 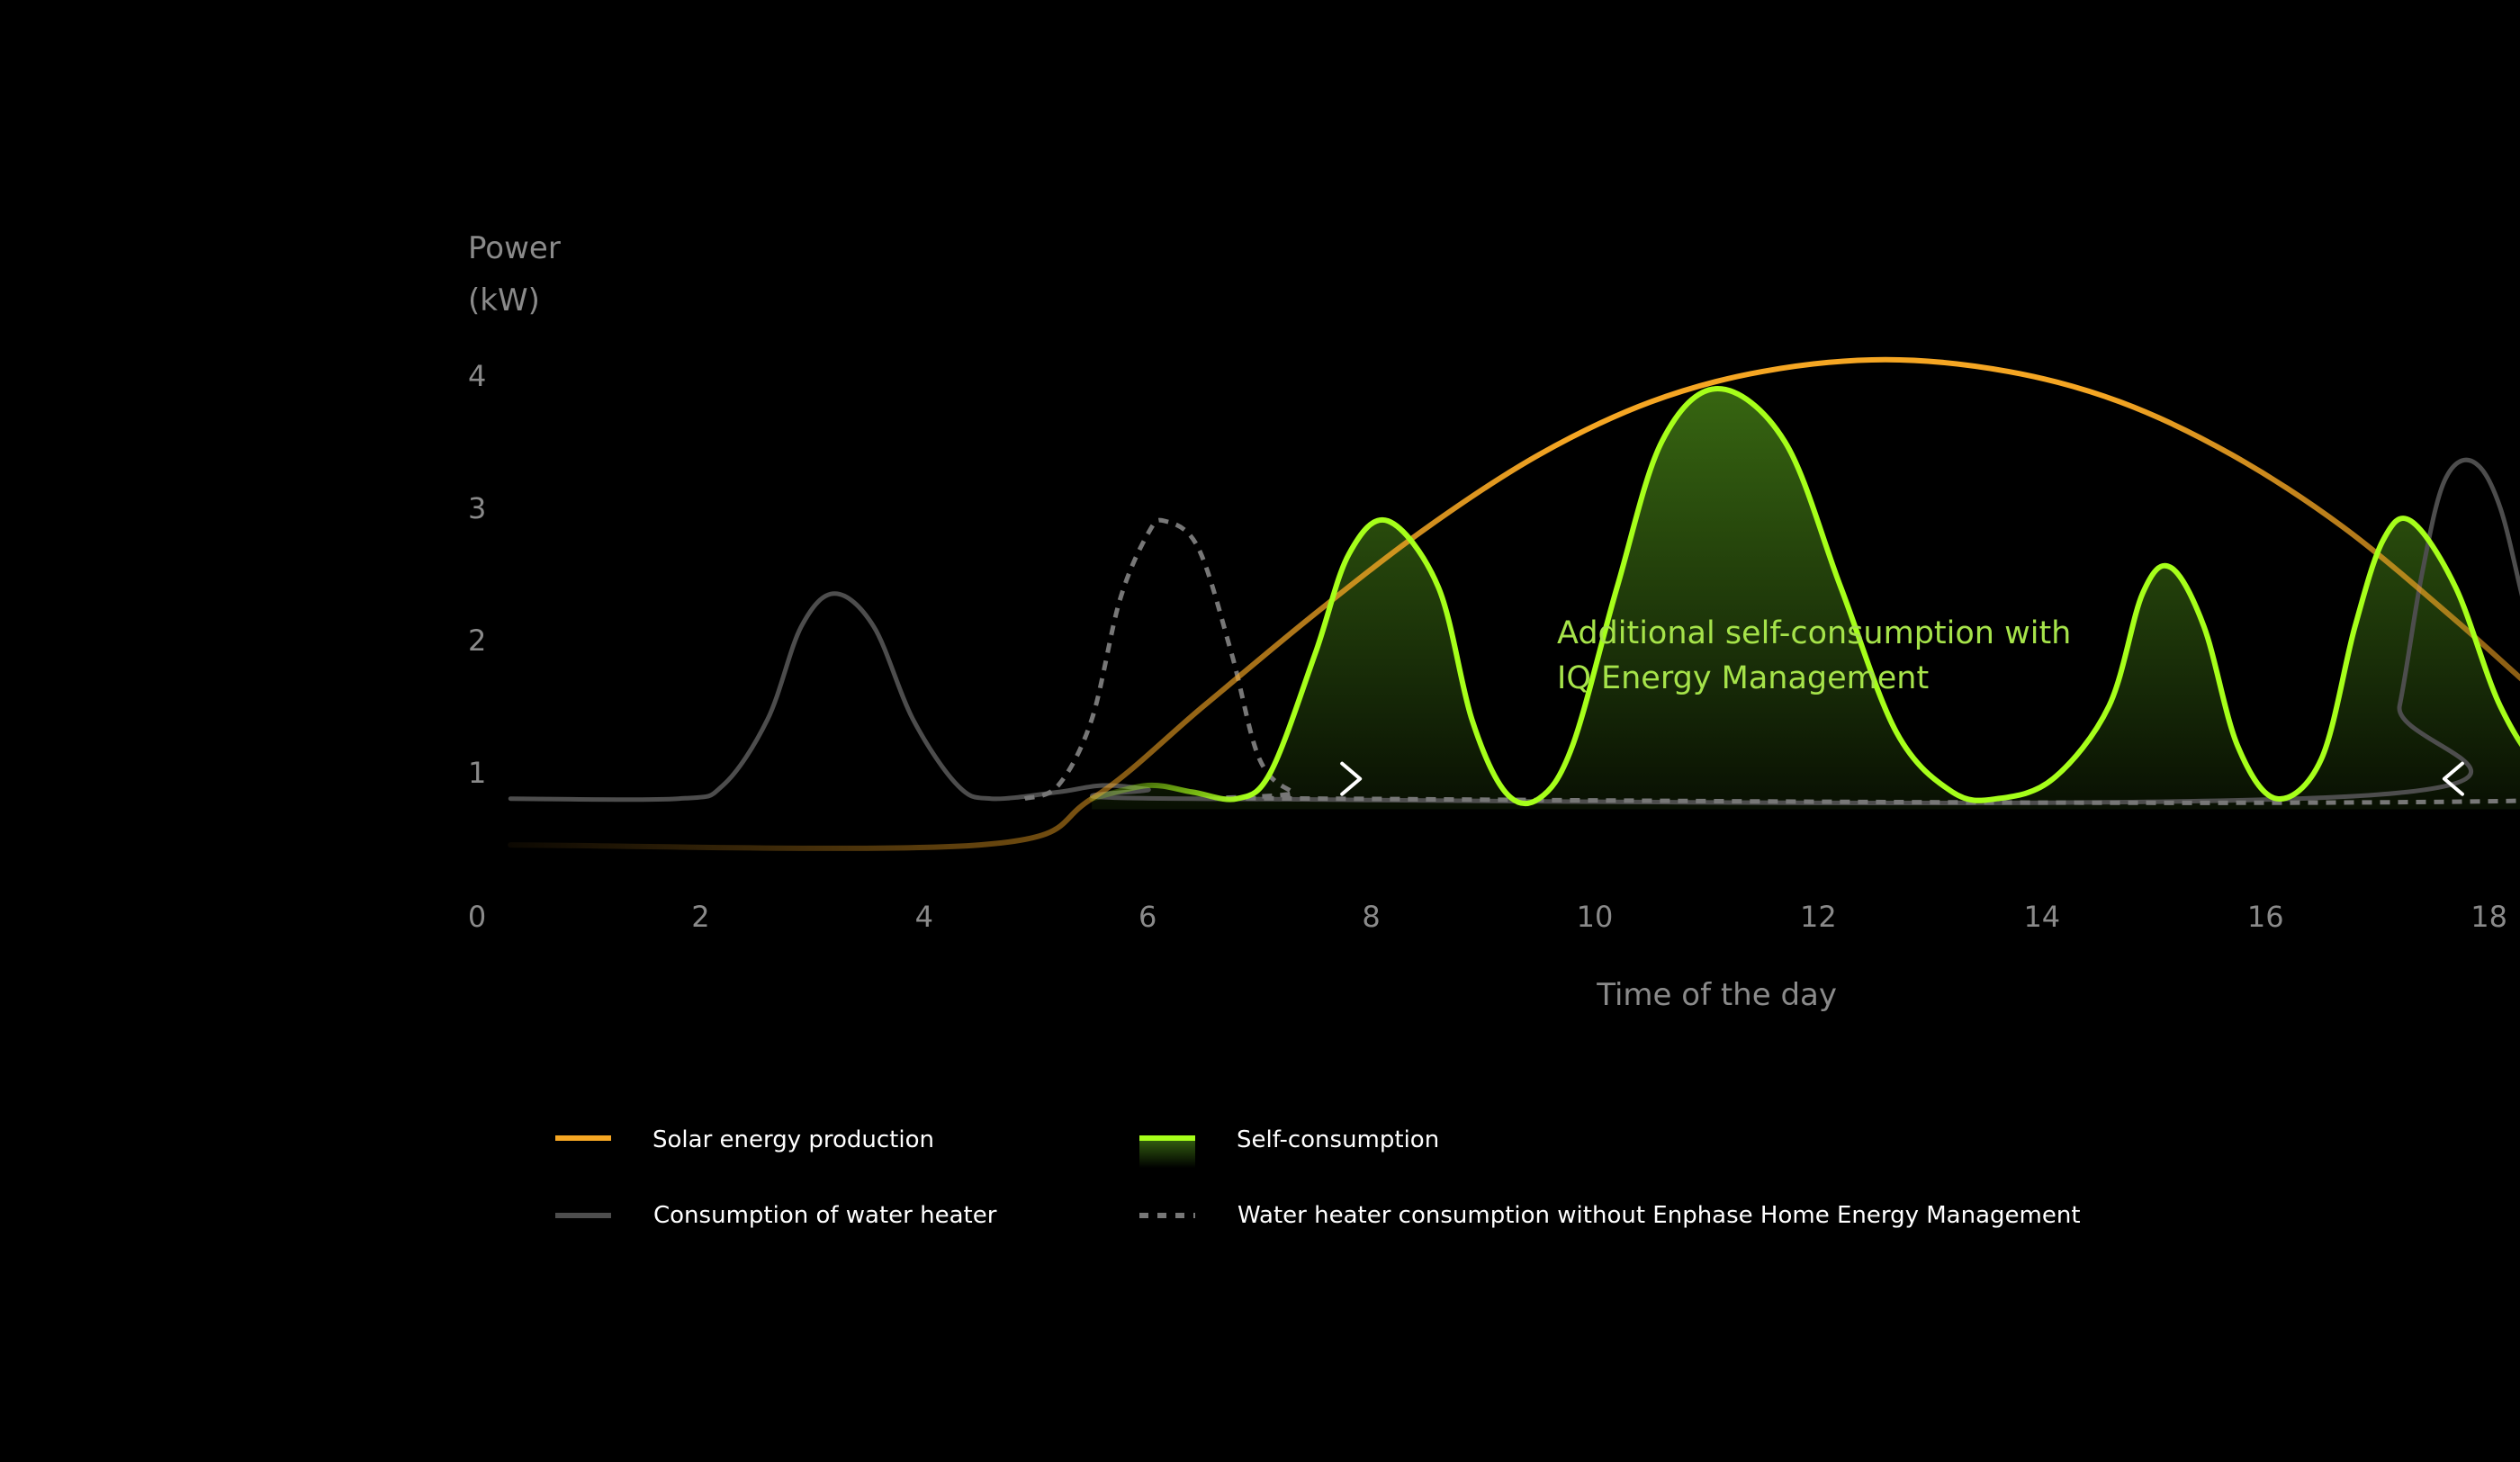 What do you see at coordinates (2488, 917) in the screenshot?
I see `x-tick-label: 18` at bounding box center [2488, 917].